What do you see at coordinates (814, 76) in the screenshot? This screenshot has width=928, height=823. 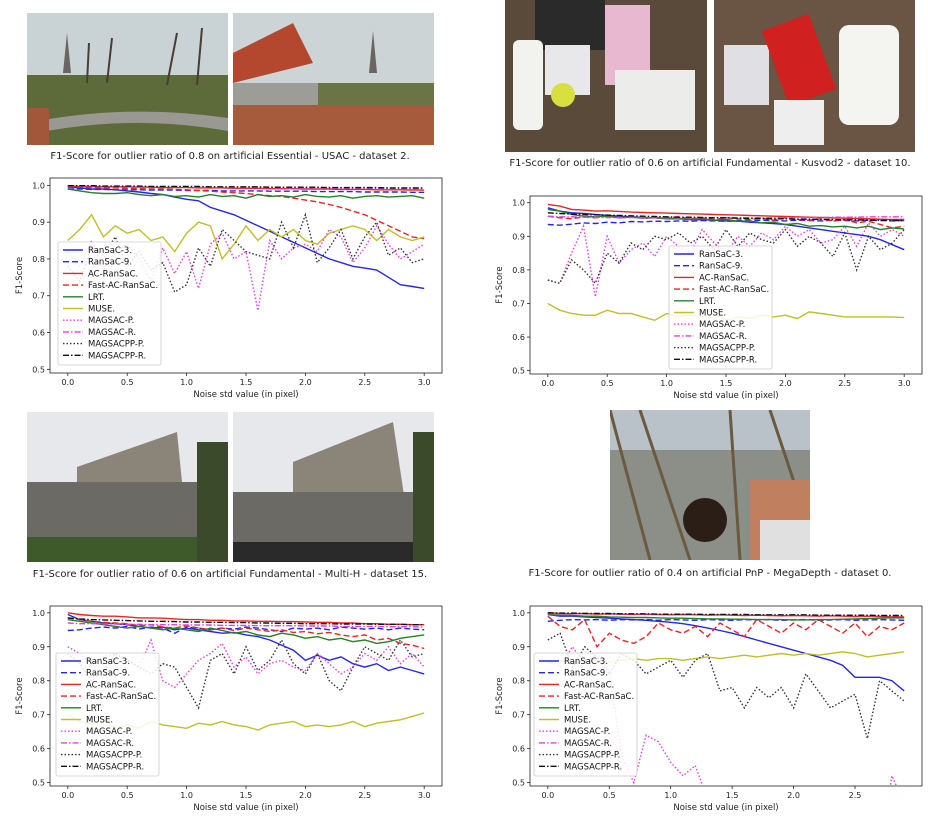 I see `photo-fundamental-kusvod2-right` at bounding box center [814, 76].